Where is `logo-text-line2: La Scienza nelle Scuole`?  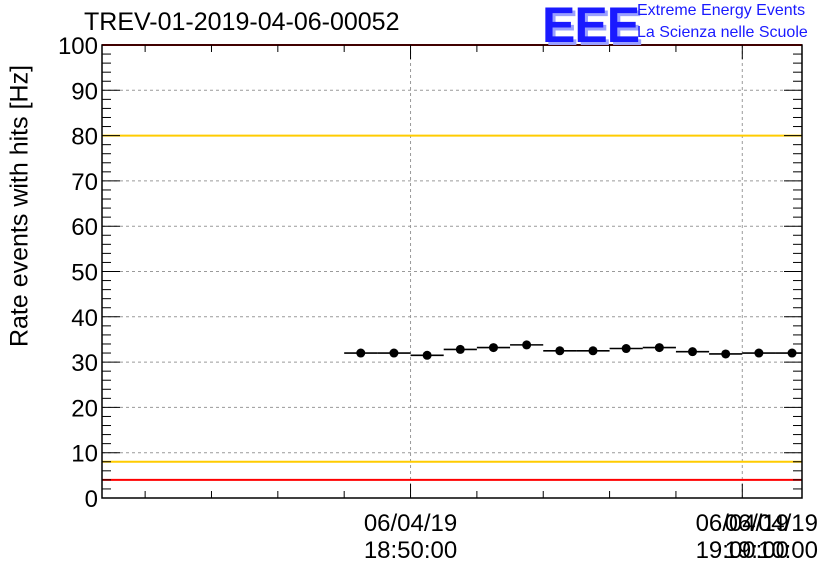 logo-text-line2: La Scienza nelle Scuole is located at coordinates (722, 32).